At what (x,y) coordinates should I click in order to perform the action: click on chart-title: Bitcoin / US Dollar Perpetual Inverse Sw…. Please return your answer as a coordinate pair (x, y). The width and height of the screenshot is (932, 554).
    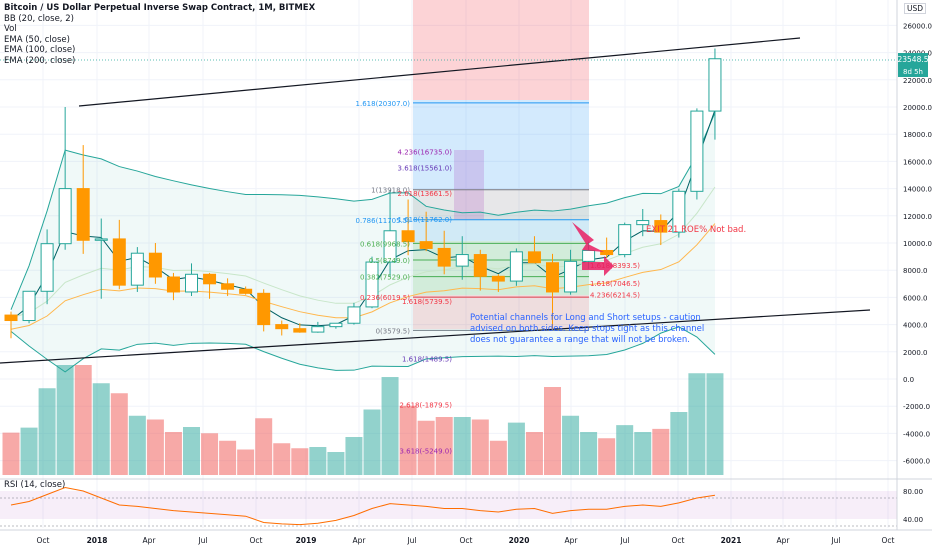
    Looking at the image, I should click on (160, 8).